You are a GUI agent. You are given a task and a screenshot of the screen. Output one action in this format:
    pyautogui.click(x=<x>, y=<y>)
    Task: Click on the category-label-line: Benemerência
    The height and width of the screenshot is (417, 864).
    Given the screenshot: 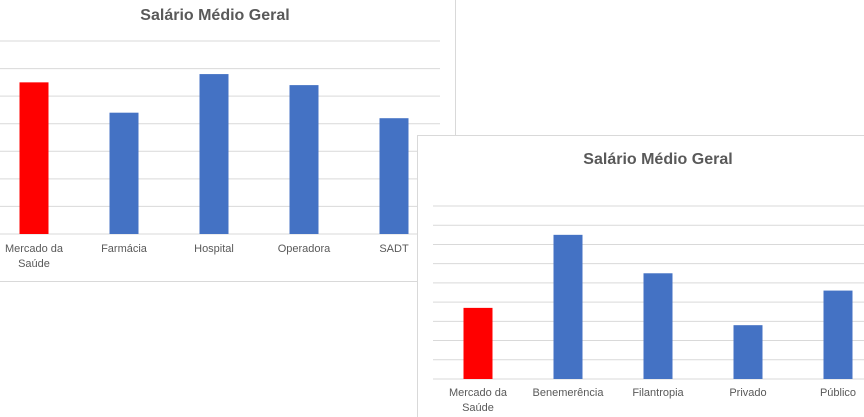 What is the action you would take?
    pyautogui.click(x=569, y=393)
    